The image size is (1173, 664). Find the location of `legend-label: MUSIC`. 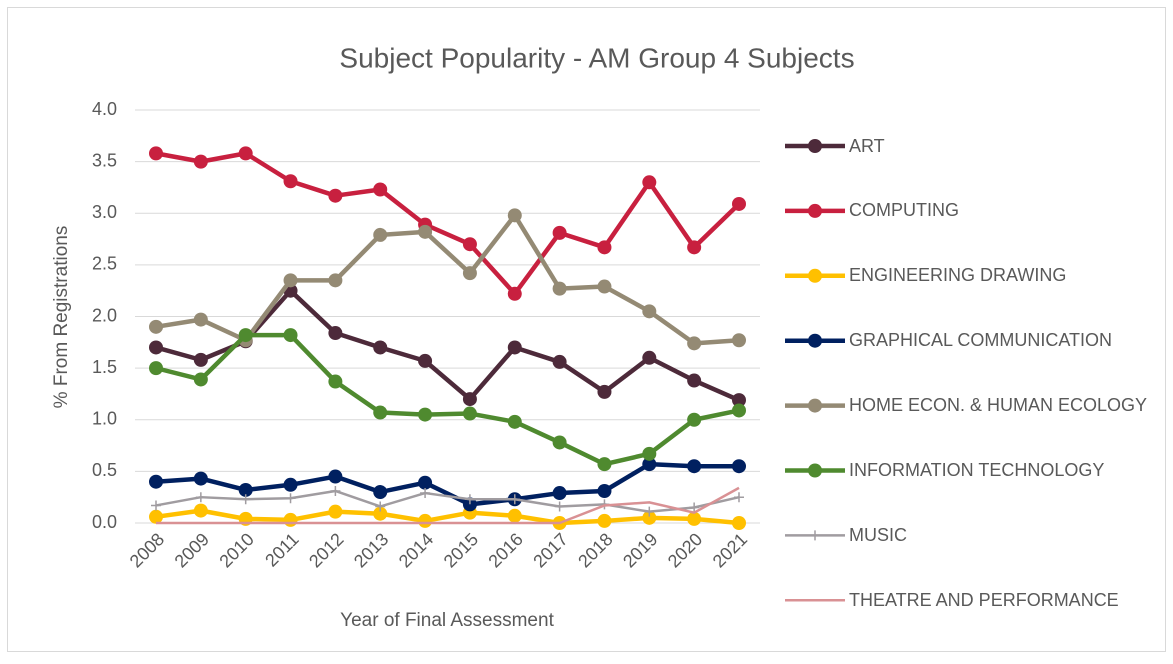

legend-label: MUSIC is located at coordinates (878, 534).